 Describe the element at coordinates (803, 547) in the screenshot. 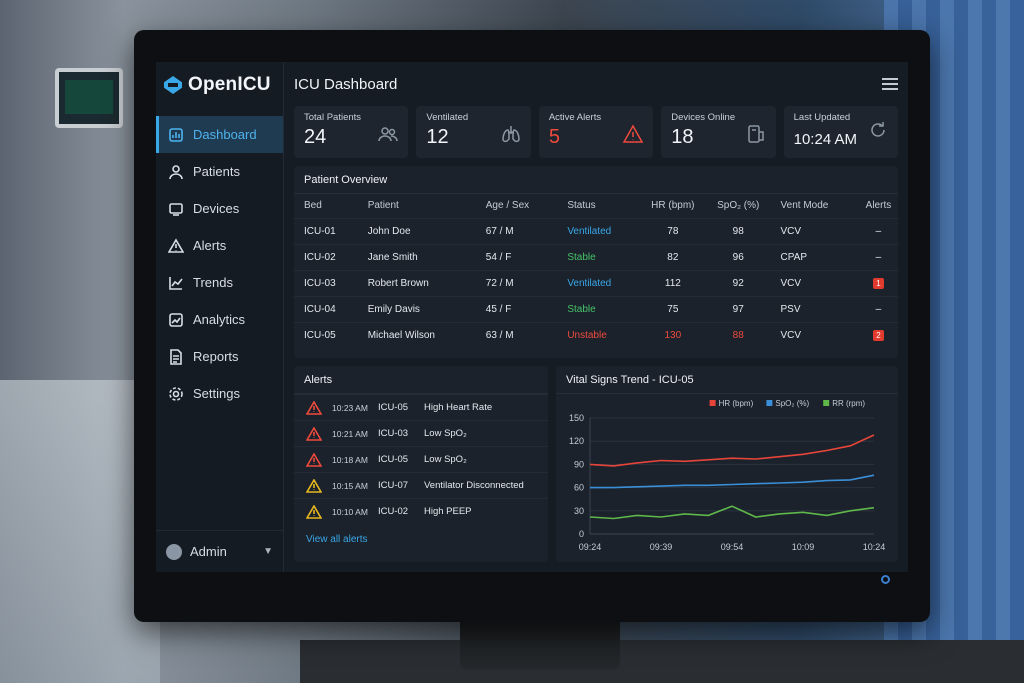

I see `x-tick-label: 10:09` at that location.